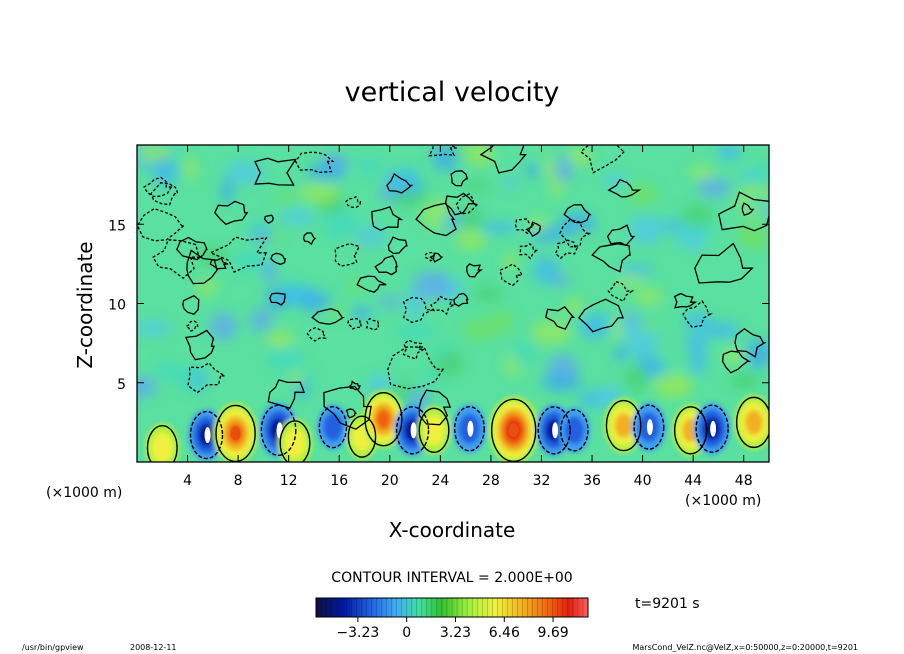  What do you see at coordinates (452, 530) in the screenshot?
I see `x-axis-label: X-coordinate` at bounding box center [452, 530].